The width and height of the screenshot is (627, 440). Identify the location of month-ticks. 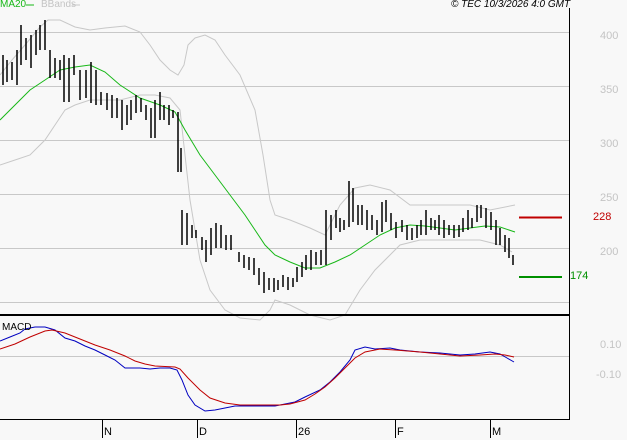
(296, 429).